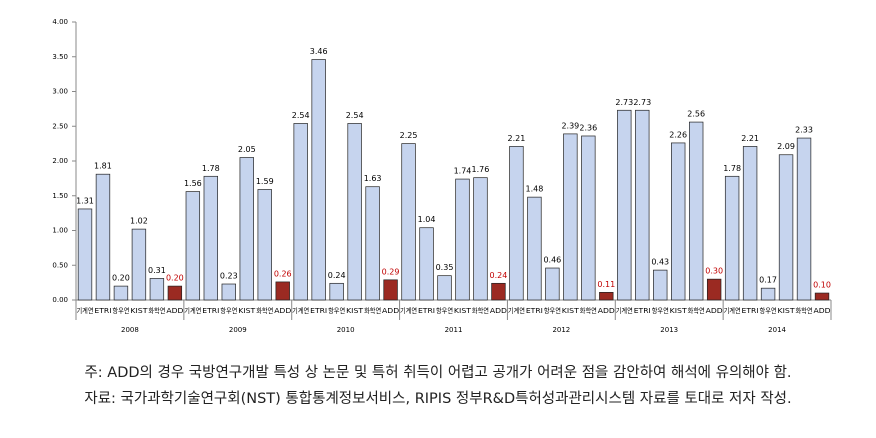  What do you see at coordinates (193, 183) in the screenshot?
I see `value-label: 1.56` at bounding box center [193, 183].